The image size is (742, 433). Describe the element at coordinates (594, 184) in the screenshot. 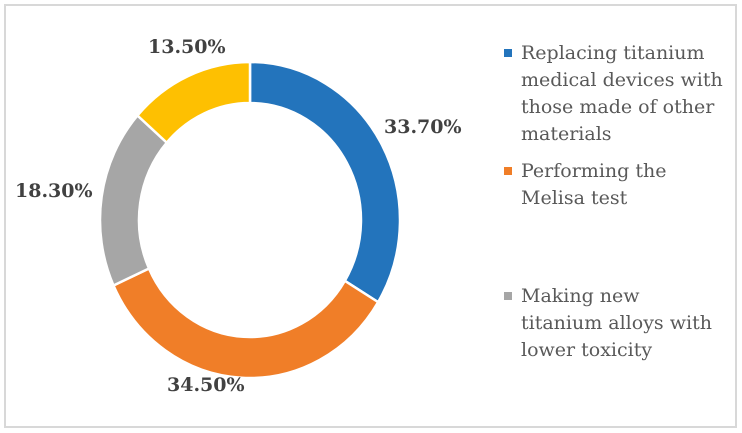

I see `legend-label: Performing the Melisa test` at that location.